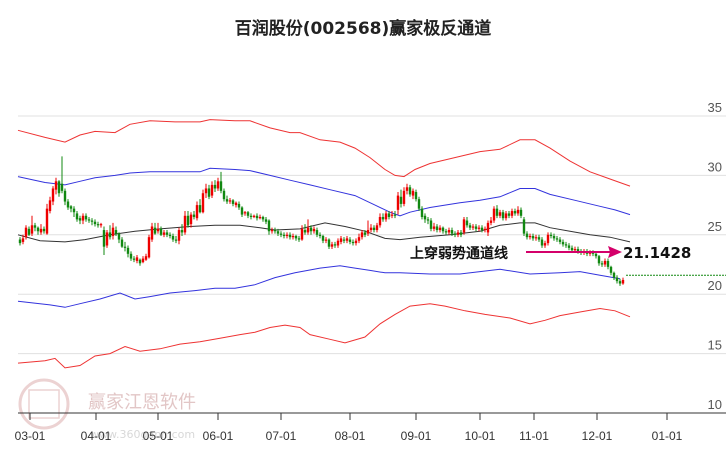 This screenshot has height=450, width=726. I want to click on signal-label: 上穿弱势通道线, so click(459, 253).